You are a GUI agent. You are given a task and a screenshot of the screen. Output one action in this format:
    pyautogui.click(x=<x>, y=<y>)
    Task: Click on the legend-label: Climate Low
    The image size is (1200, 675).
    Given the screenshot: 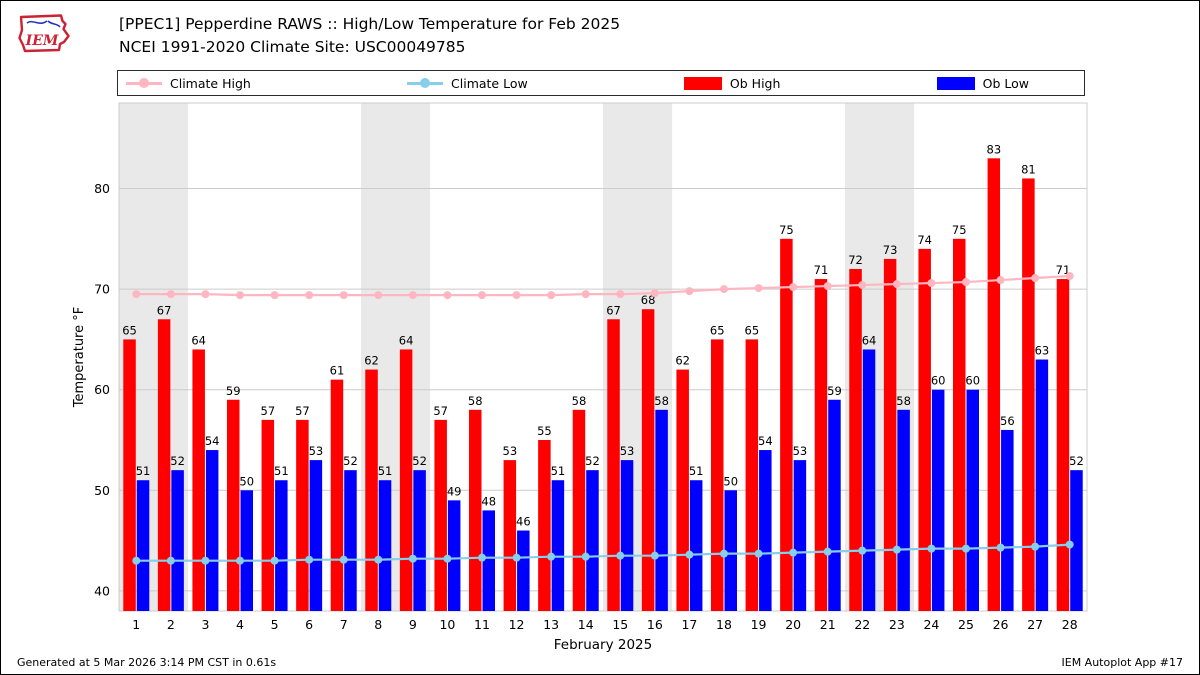 What is the action you would take?
    pyautogui.click(x=489, y=83)
    